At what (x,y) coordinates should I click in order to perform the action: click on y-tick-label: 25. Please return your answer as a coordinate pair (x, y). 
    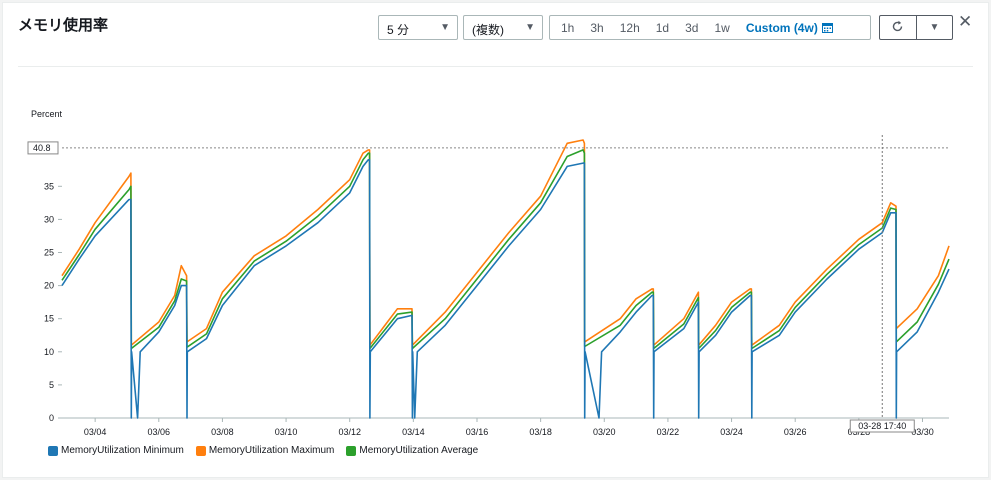
    Looking at the image, I should click on (49, 253).